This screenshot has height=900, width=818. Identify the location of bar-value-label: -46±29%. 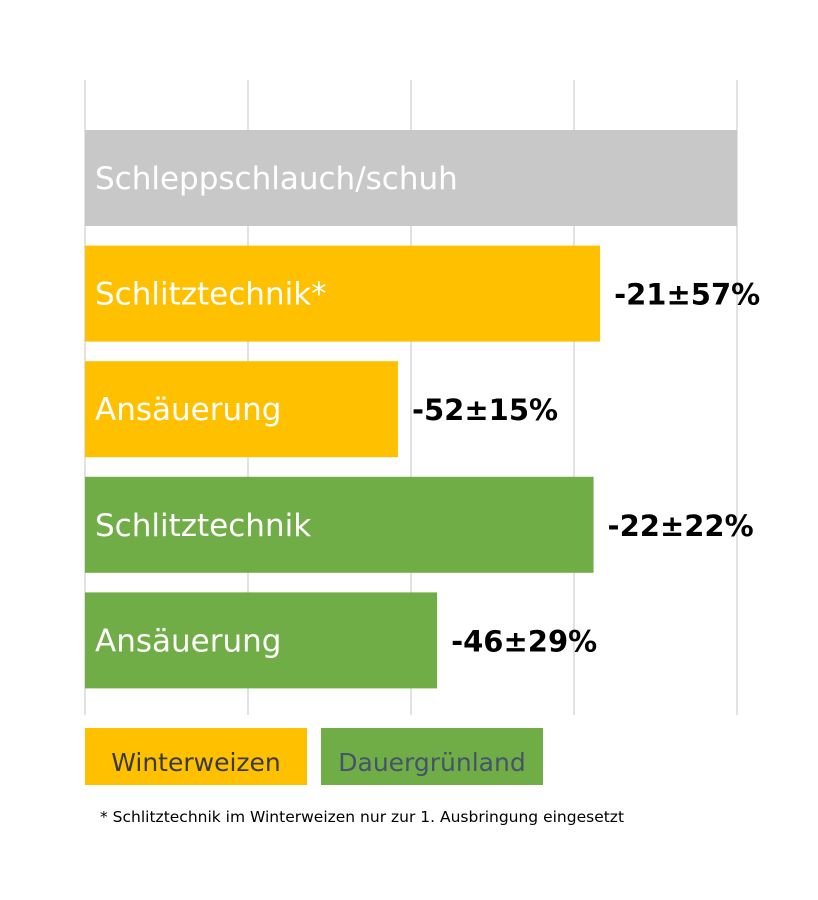
(524, 641).